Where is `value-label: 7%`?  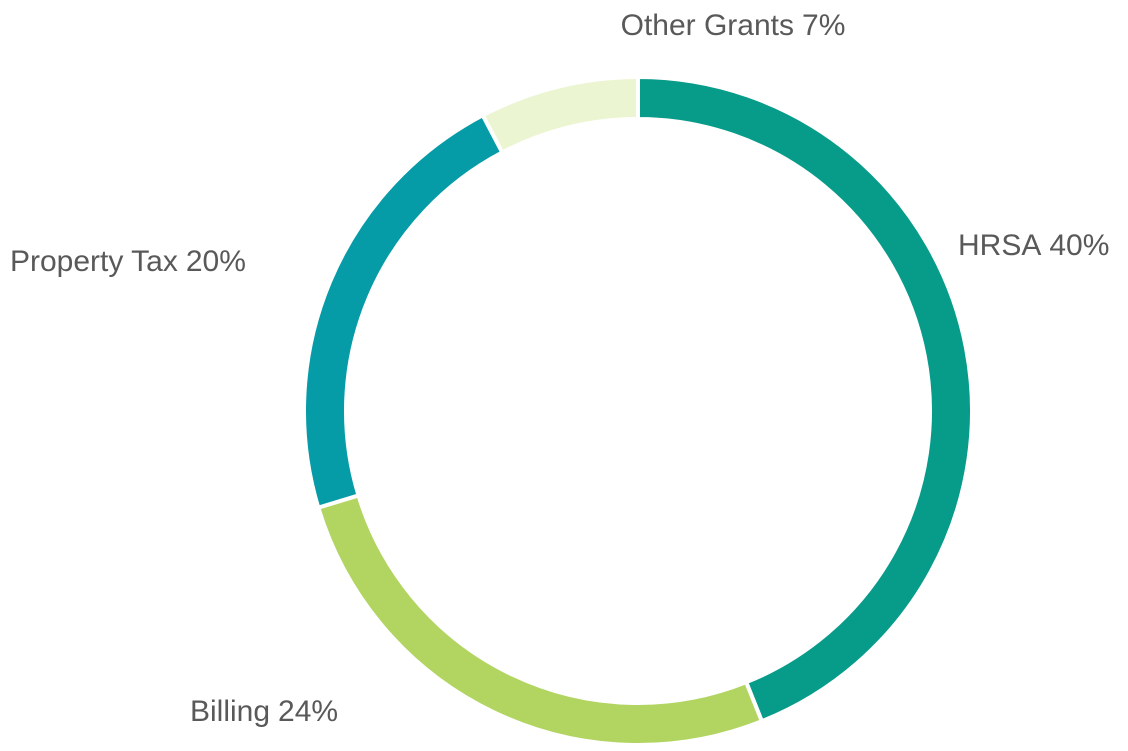
value-label: 7% is located at coordinates (823, 25).